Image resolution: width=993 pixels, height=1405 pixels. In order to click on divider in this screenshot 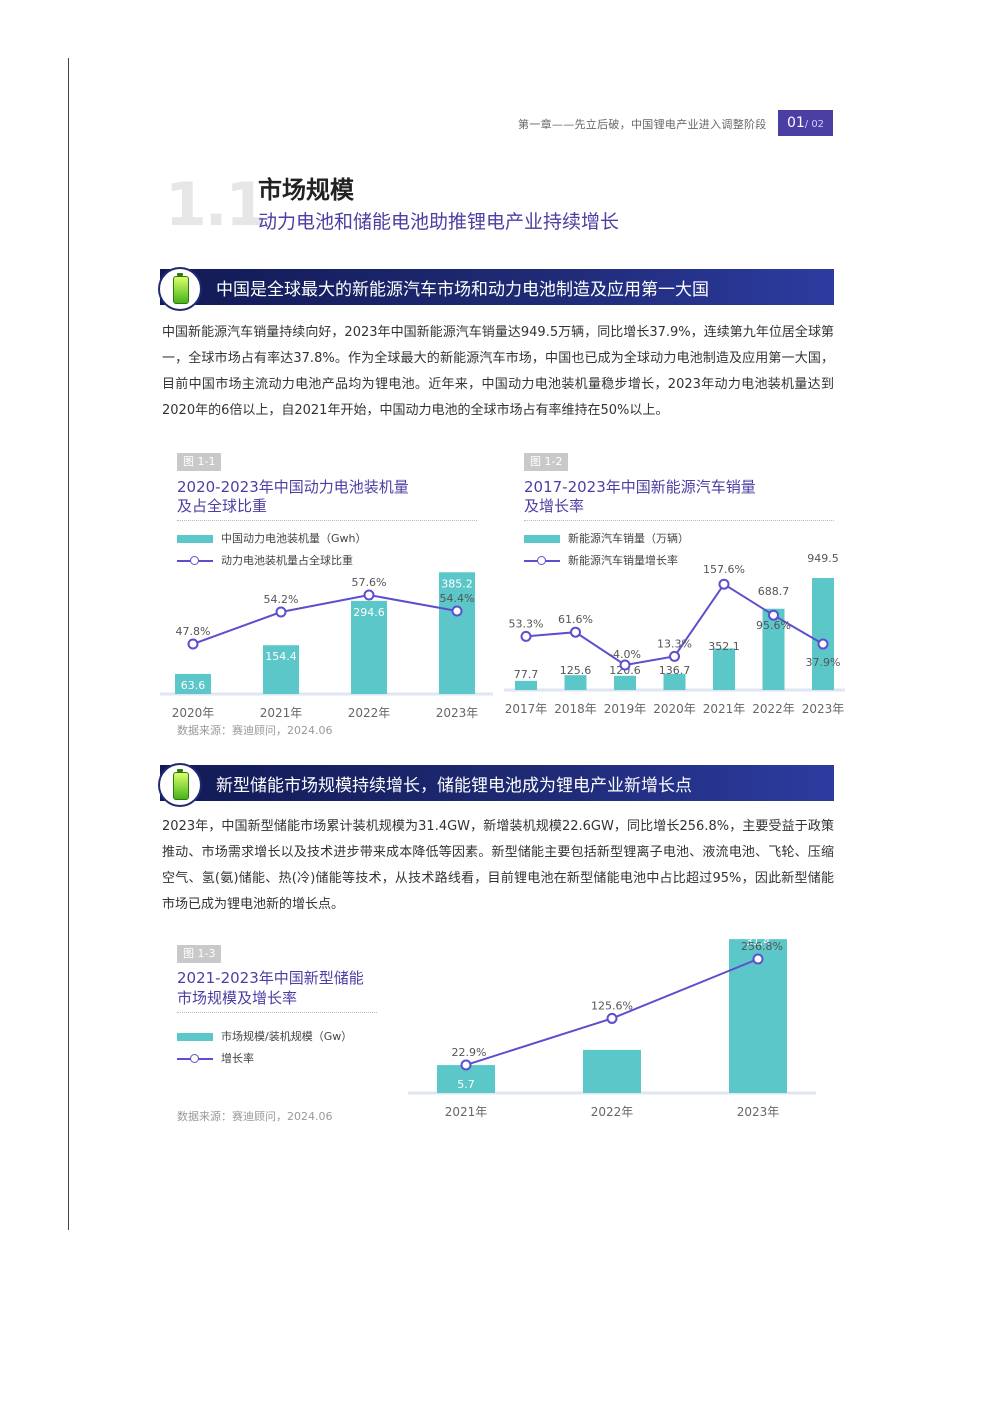, I will do `click(327, 520)`.